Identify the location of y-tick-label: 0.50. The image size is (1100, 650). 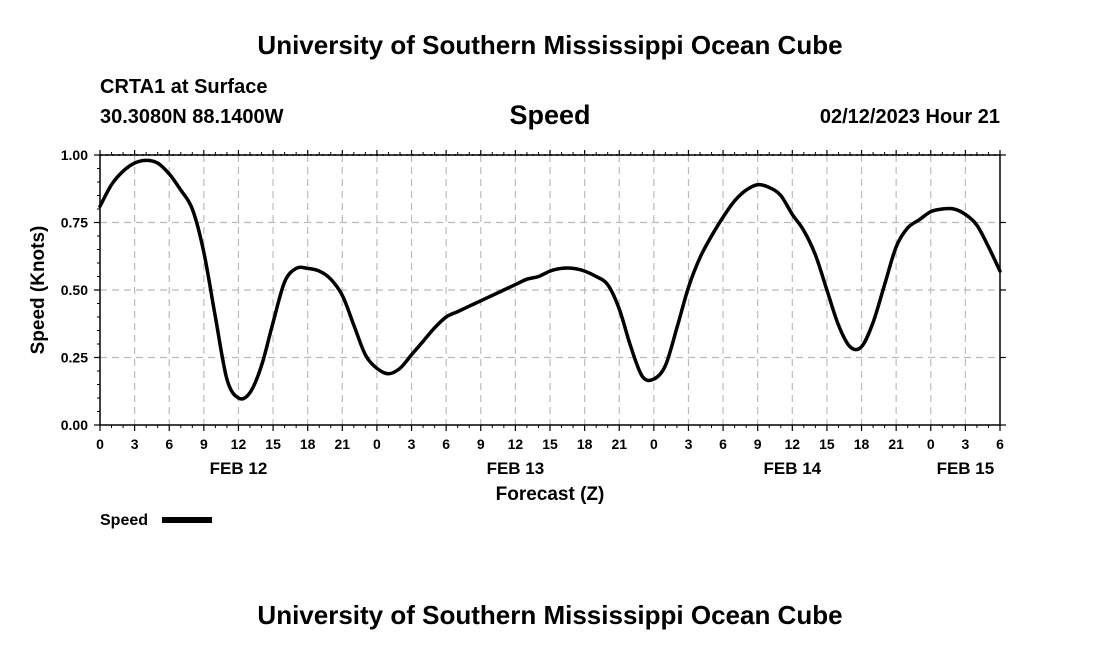
(74, 290).